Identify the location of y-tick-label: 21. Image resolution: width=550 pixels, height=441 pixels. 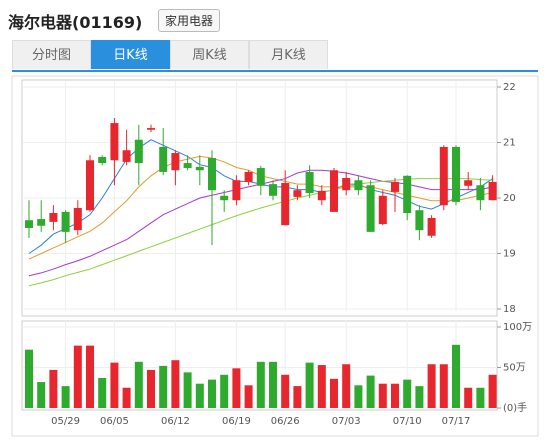
(509, 143).